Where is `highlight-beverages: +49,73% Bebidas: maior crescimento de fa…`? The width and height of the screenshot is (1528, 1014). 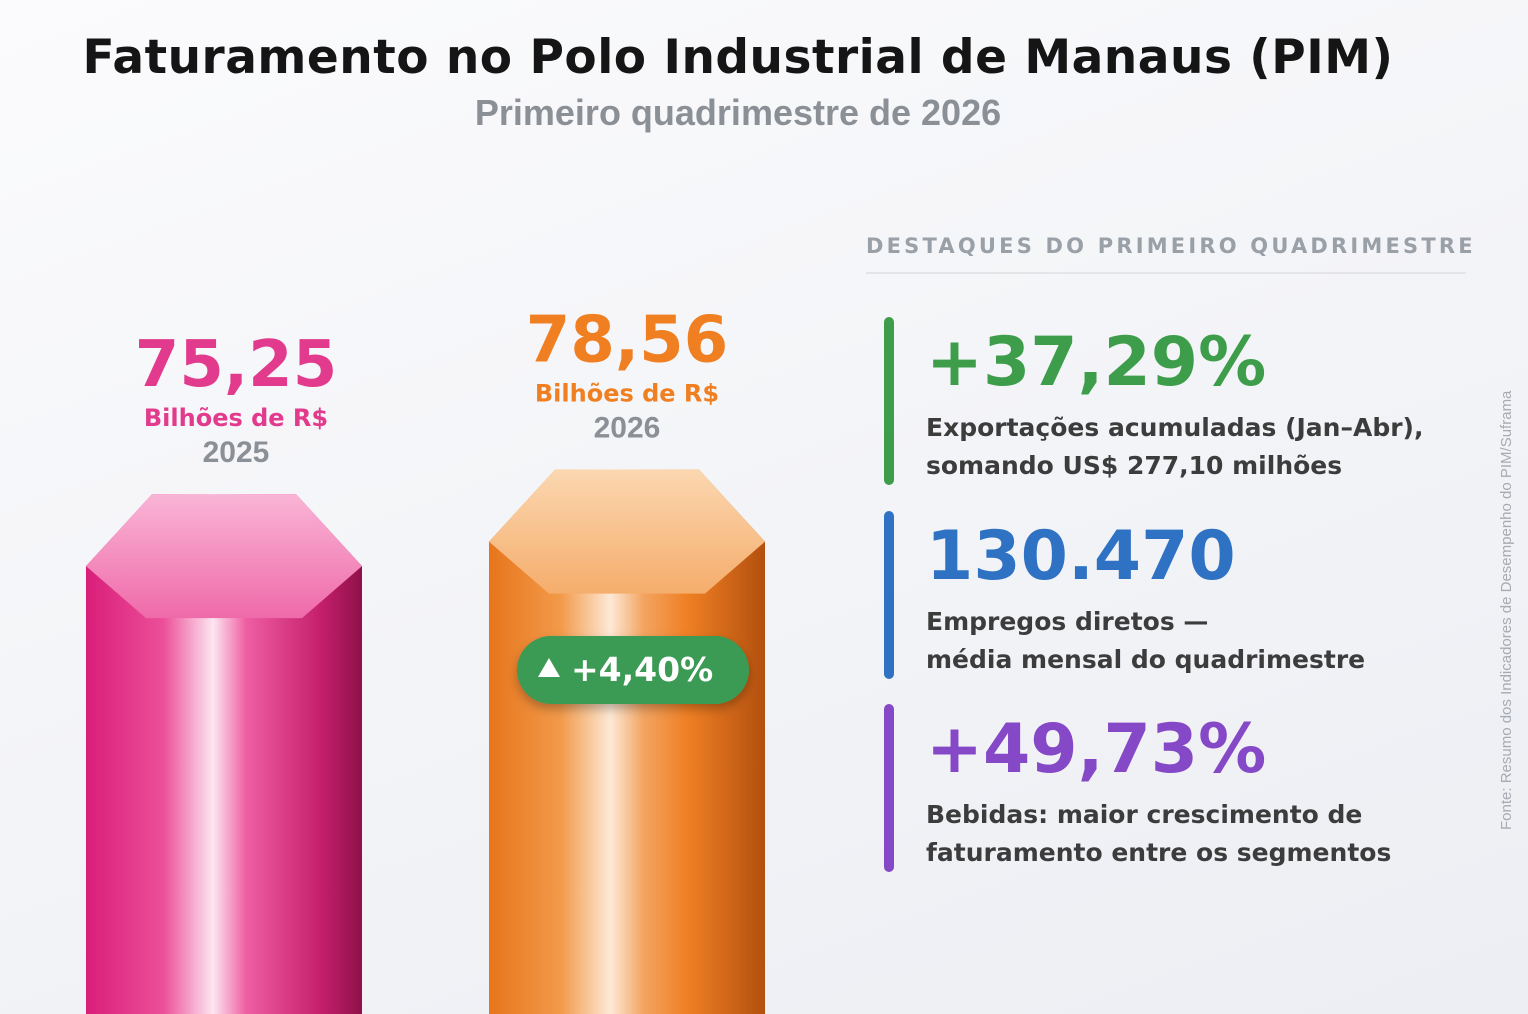 highlight-beverages: +49,73% Bebidas: maior crescimento de fa… is located at coordinates (1174, 788).